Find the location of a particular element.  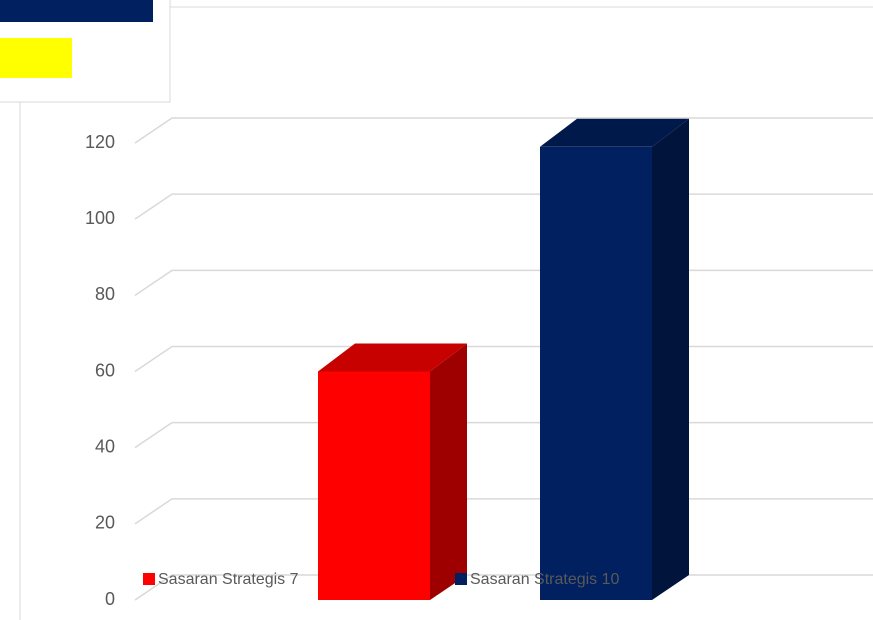

y-tick-label: 40 is located at coordinates (105, 446).